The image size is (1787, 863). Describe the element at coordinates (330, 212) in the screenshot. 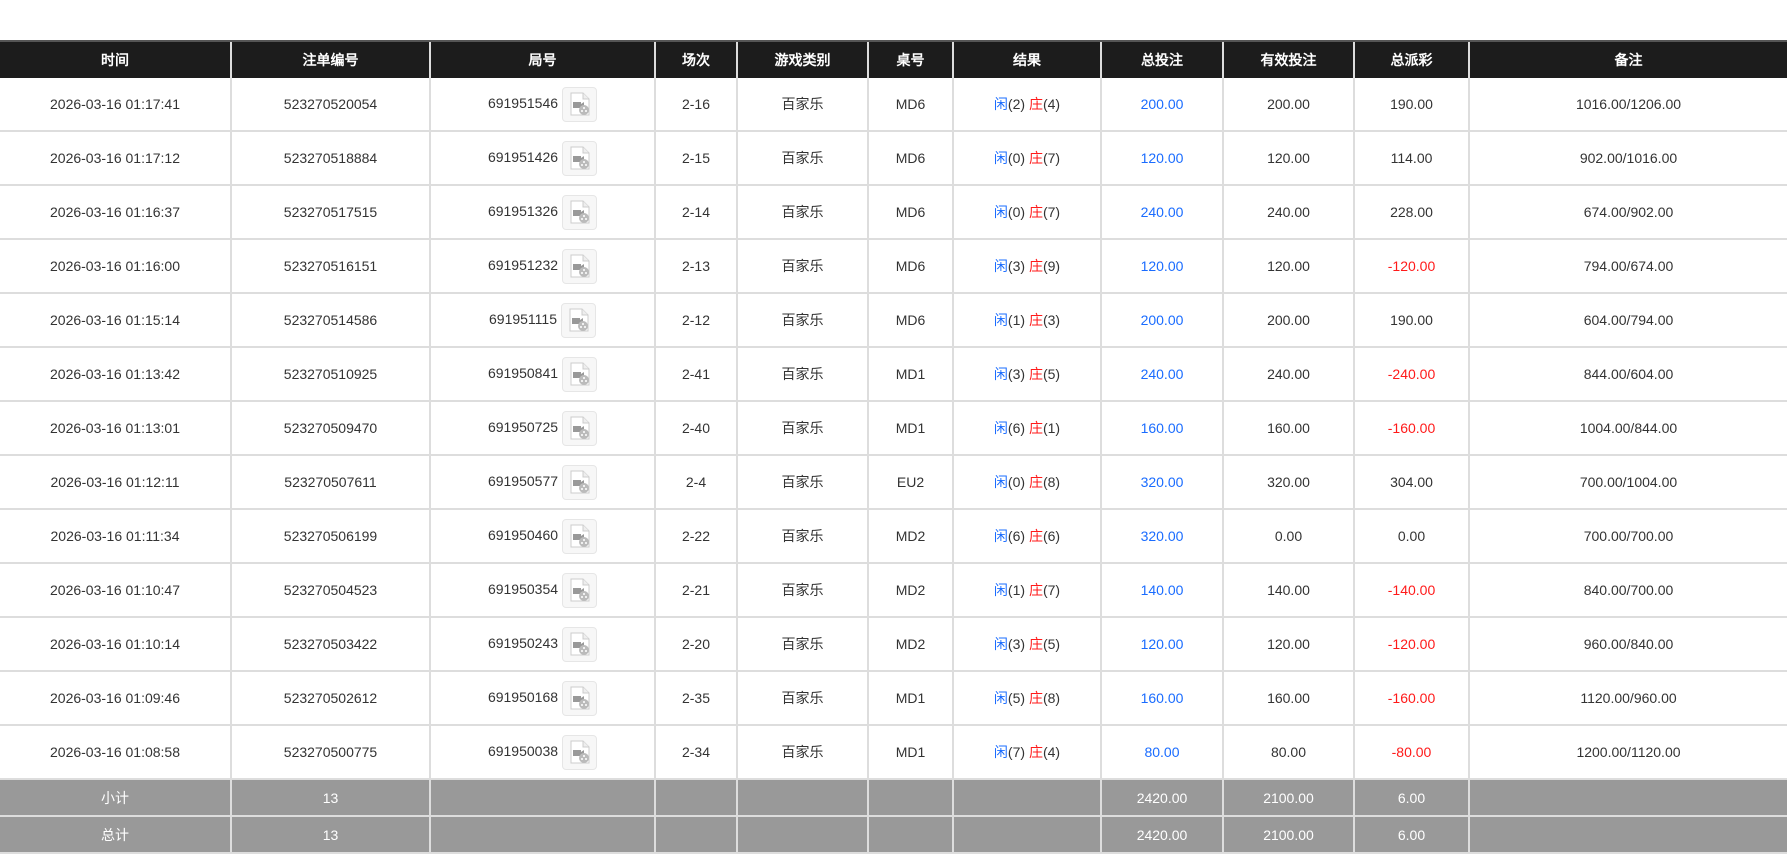

I see `bet-id-cell: 523270517515` at that location.